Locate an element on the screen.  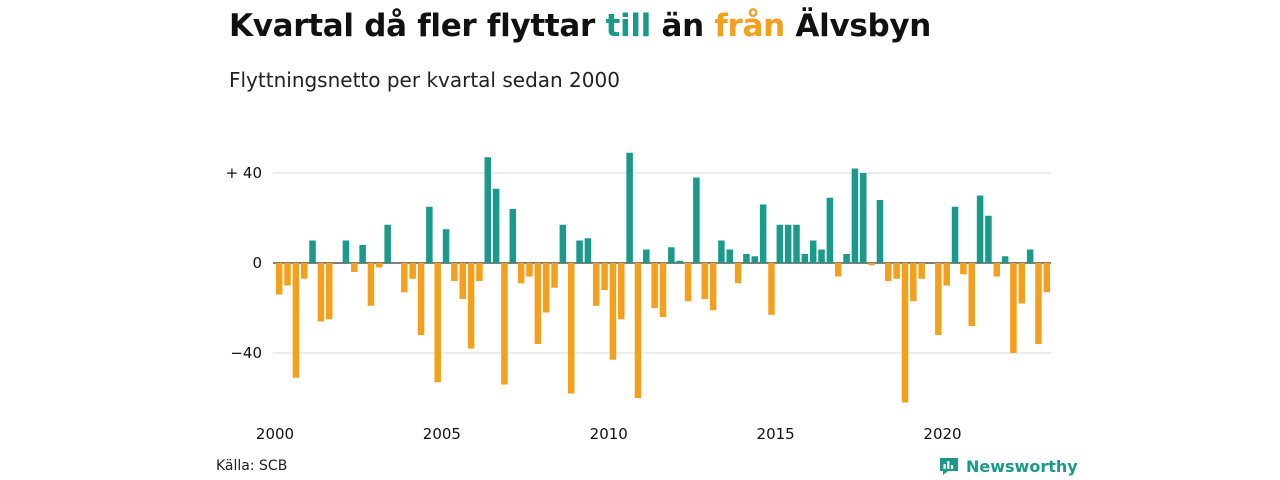
chart-subtitle: Flyttningsnetto per kvartal sedan 2000 is located at coordinates (424, 80).